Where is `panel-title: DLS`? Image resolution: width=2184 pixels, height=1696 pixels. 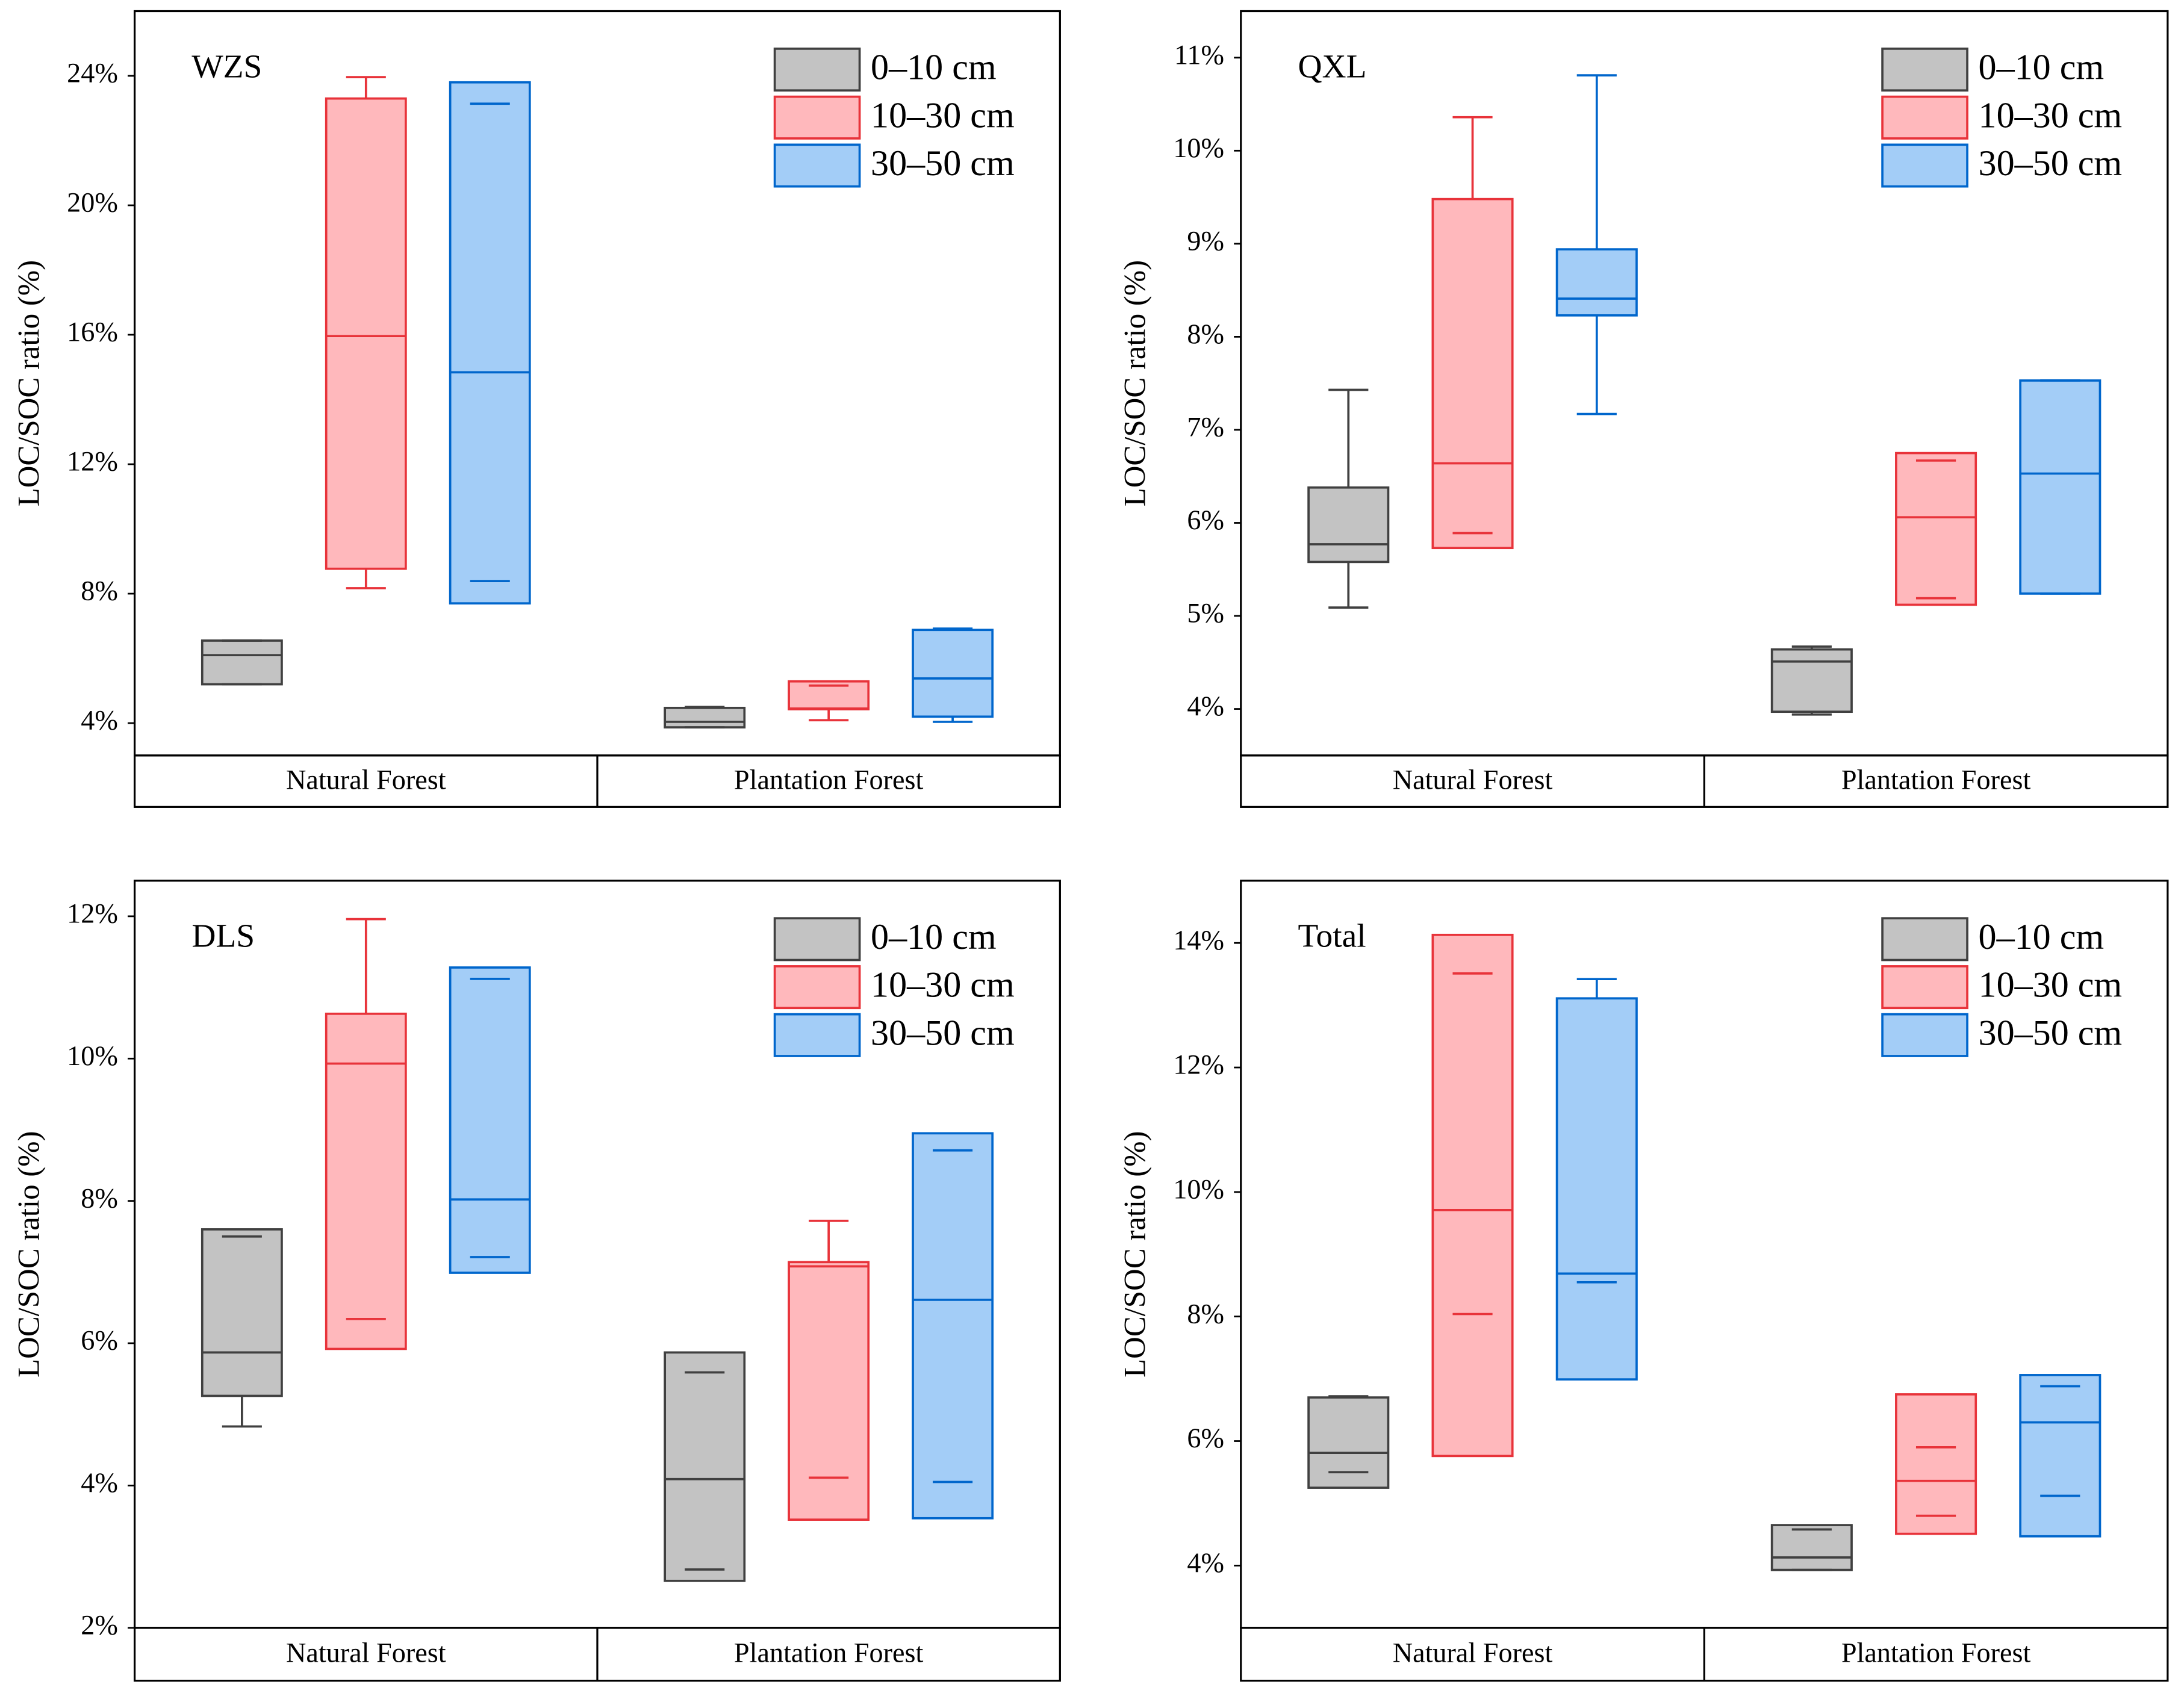
panel-title: DLS is located at coordinates (223, 936).